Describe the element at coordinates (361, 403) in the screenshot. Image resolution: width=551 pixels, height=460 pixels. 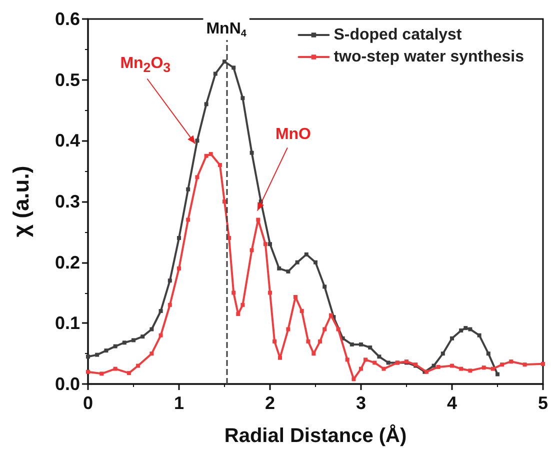
I see `x-tick-label: 3` at that location.